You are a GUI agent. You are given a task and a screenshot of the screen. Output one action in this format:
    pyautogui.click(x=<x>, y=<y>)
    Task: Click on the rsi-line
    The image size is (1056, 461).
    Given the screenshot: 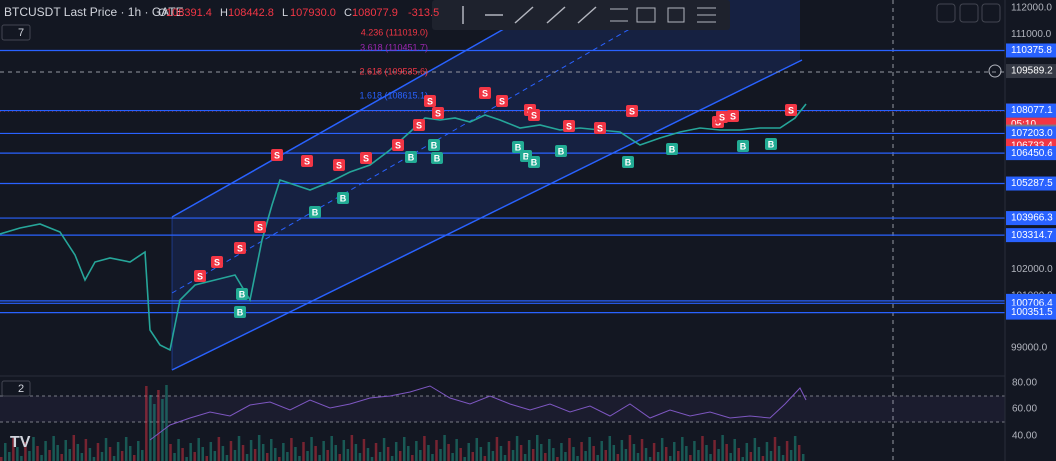 What is the action you would take?
    pyautogui.click(x=478, y=413)
    